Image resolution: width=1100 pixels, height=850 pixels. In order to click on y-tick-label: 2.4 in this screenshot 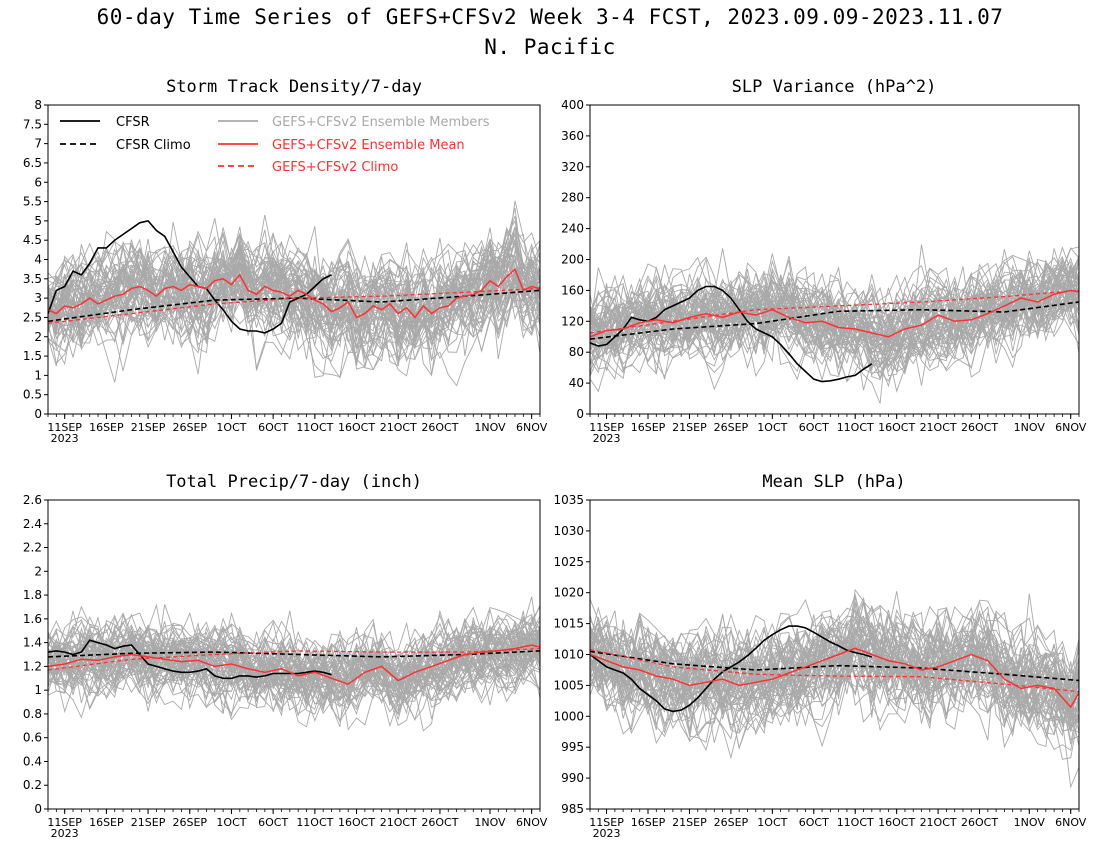, I will do `click(32, 524)`.